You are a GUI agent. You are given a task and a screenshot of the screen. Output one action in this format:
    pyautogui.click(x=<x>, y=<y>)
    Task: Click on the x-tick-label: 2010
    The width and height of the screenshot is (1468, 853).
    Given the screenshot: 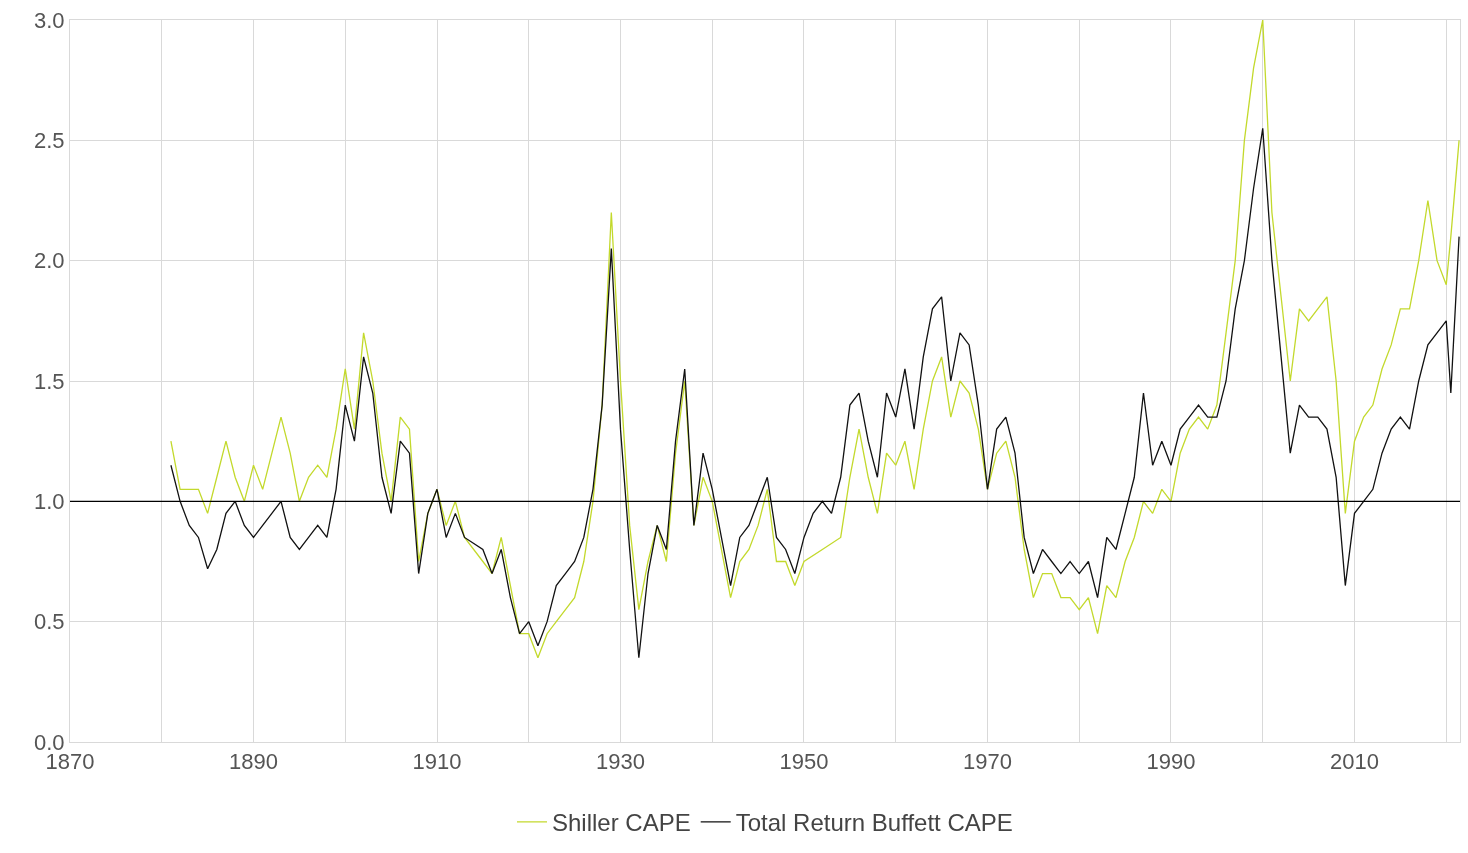 What is the action you would take?
    pyautogui.click(x=1354, y=762)
    